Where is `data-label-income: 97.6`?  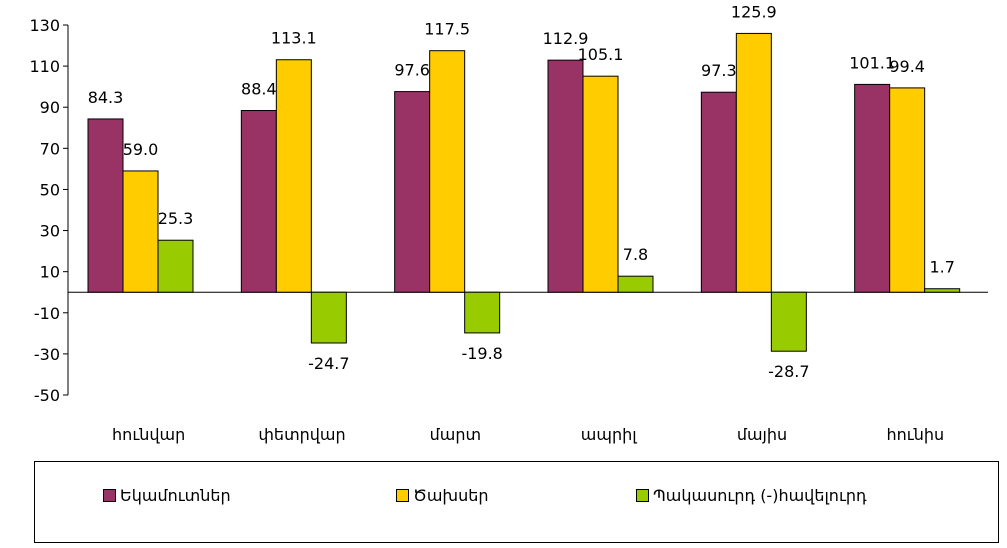
data-label-income: 97.6 is located at coordinates (412, 70).